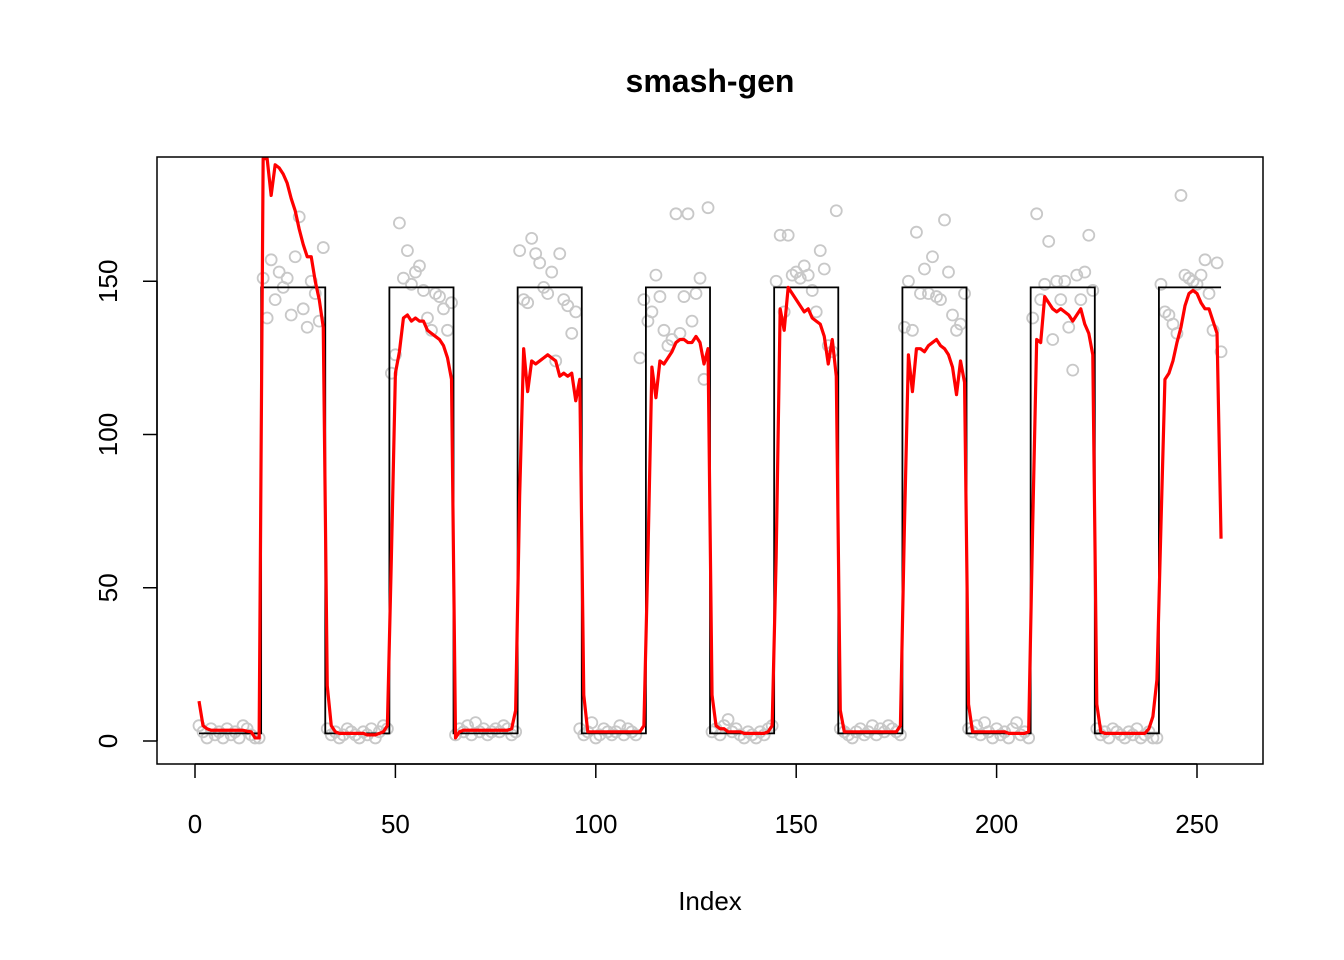 The width and height of the screenshot is (1344, 960). What do you see at coordinates (195, 824) in the screenshot?
I see `x-tick-label: 0` at bounding box center [195, 824].